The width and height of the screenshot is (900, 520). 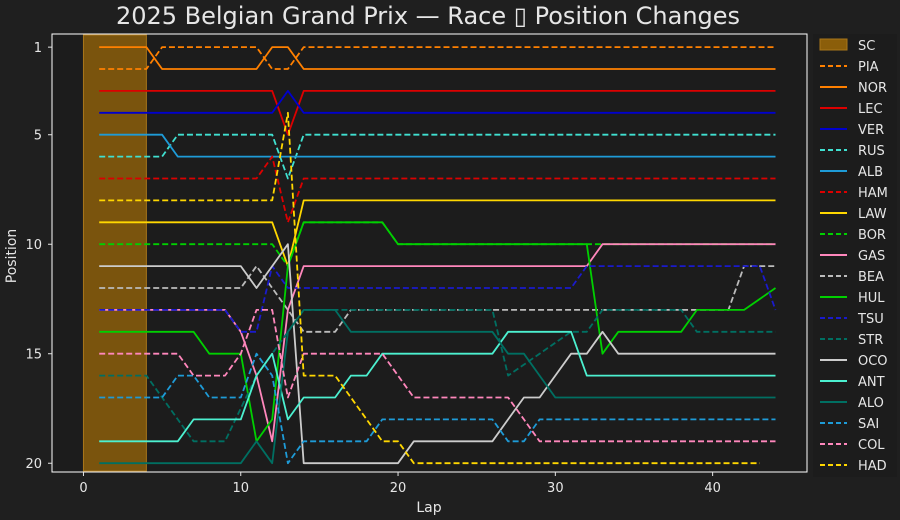 I want to click on x-tick-label: 40, so click(x=712, y=488).